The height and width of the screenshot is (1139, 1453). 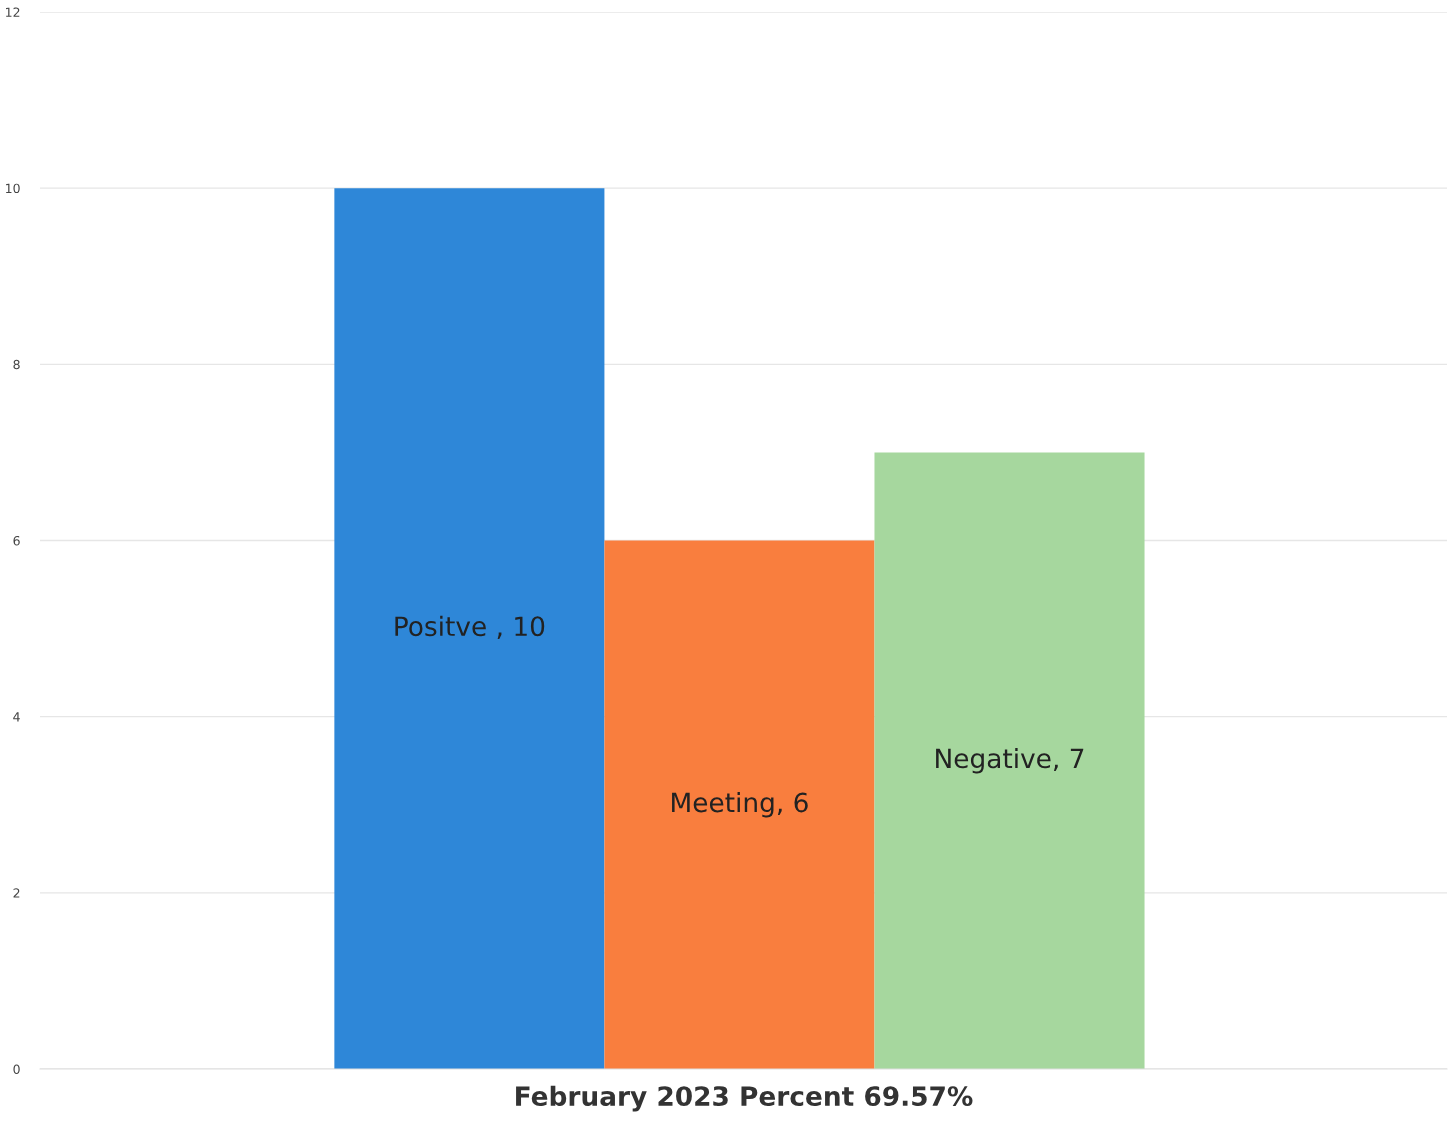 I want to click on y-tick-label: 12, so click(x=13, y=12).